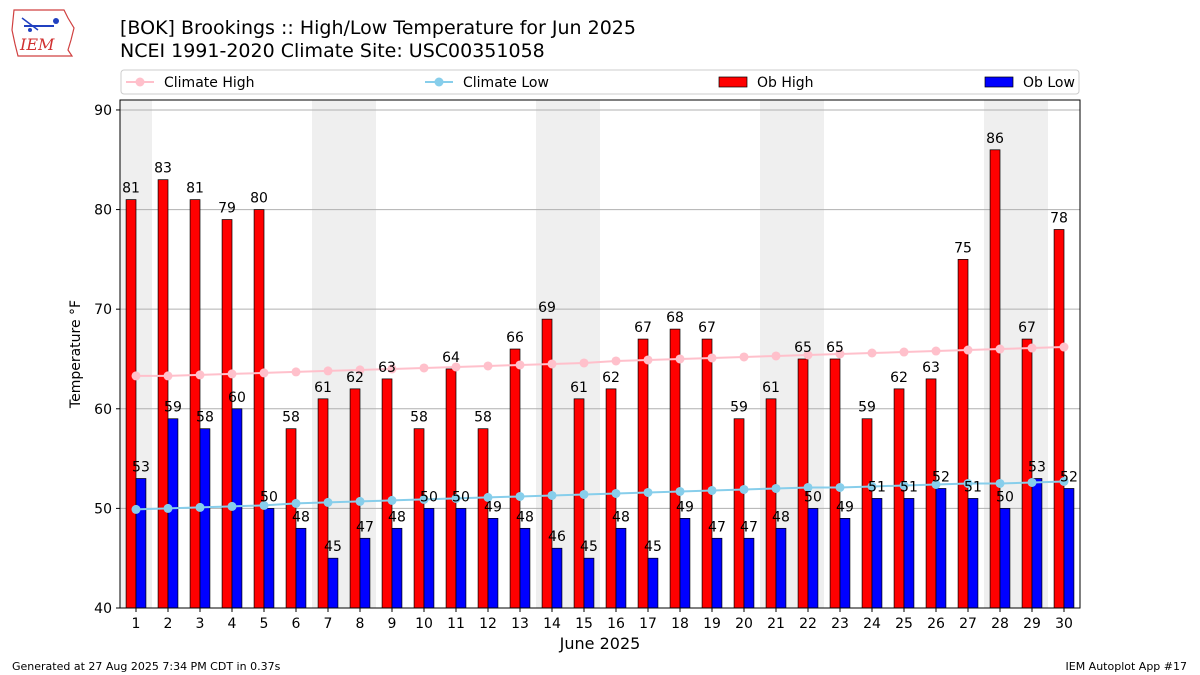 The image size is (1200, 675). What do you see at coordinates (259, 199) in the screenshot?
I see `ob-high-label: 80` at bounding box center [259, 199].